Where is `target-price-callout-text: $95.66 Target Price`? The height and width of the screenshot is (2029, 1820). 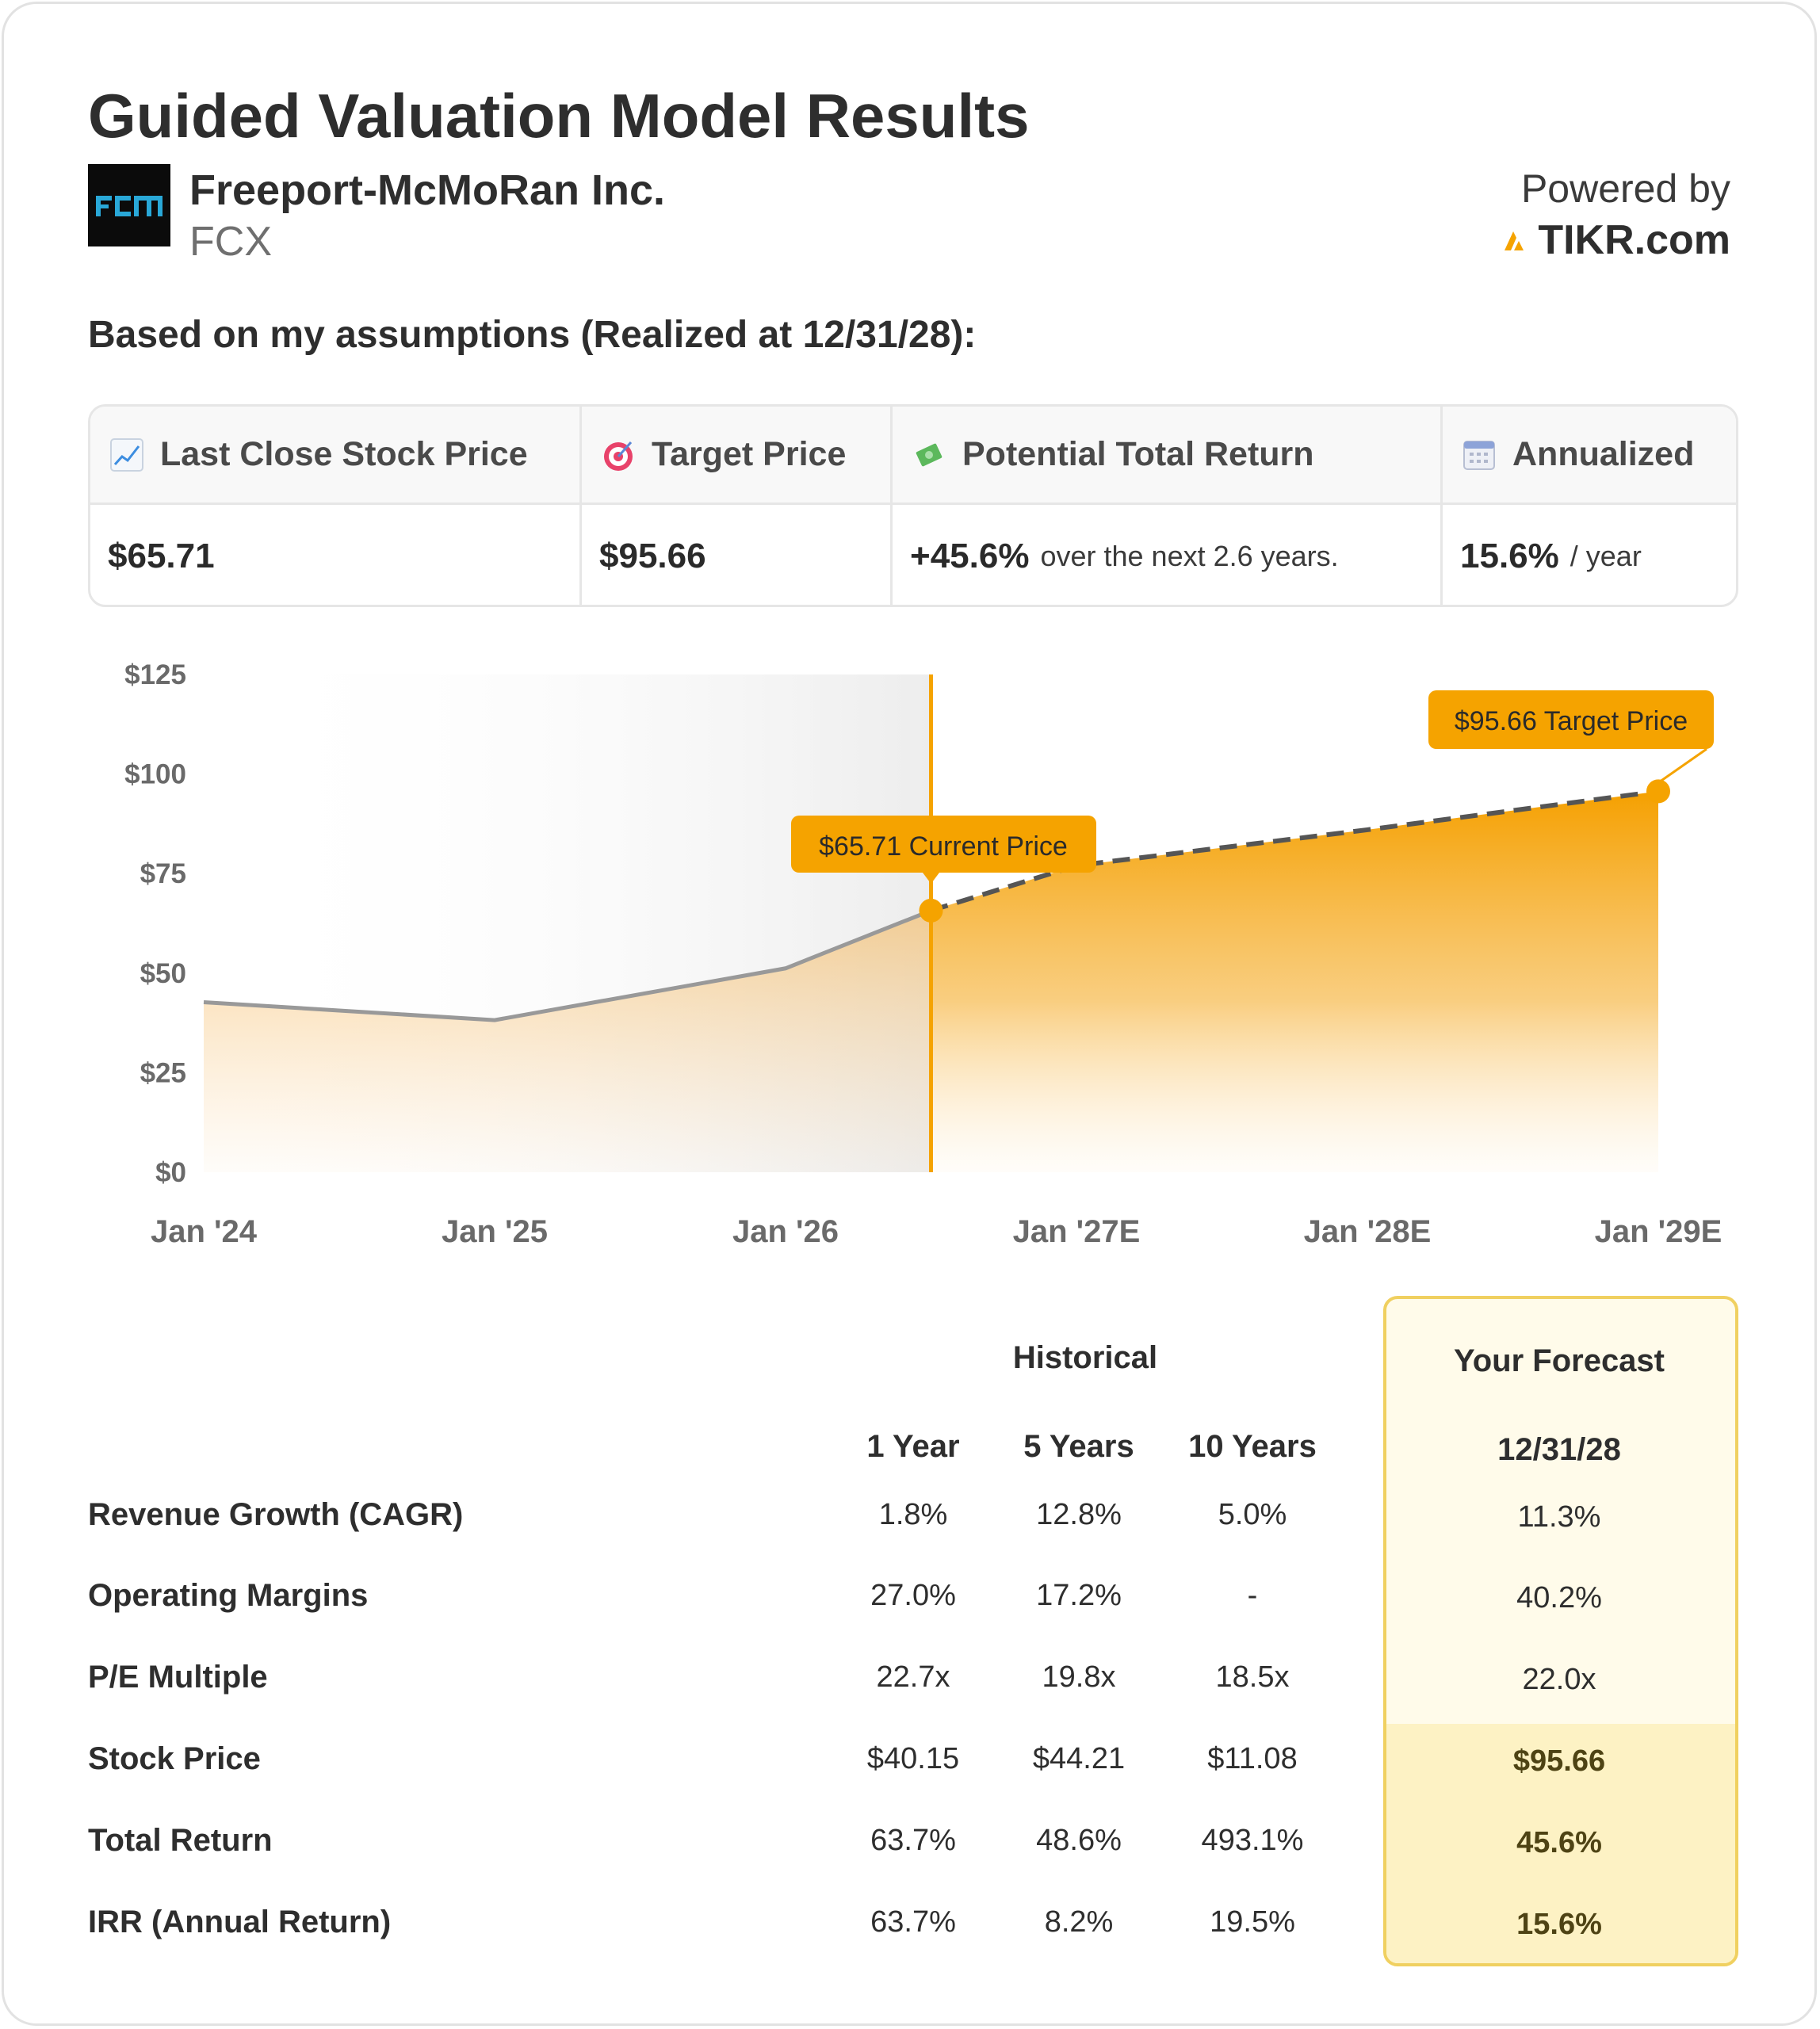
target-price-callout-text: $95.66 Target Price is located at coordinates (1571, 721).